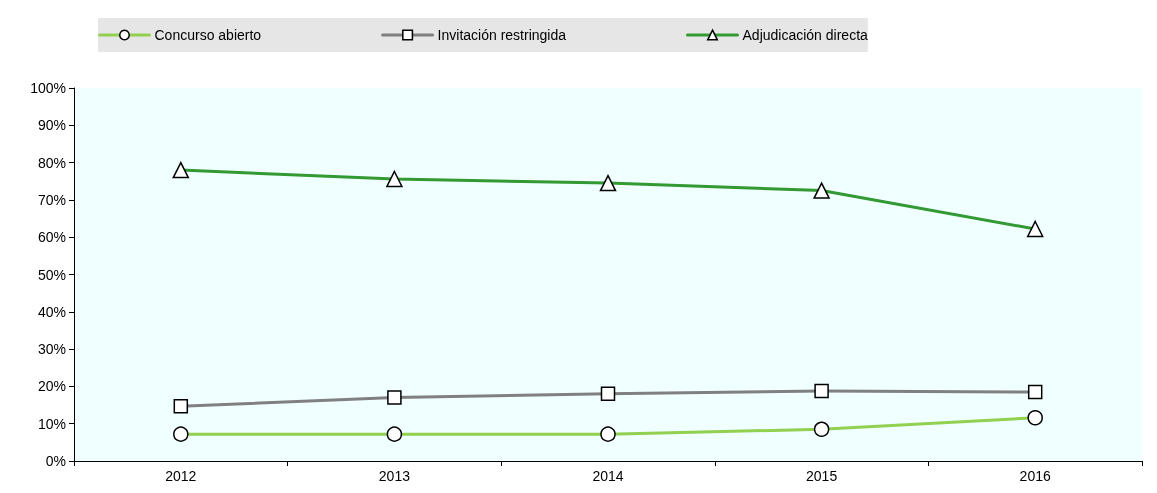 The image size is (1157, 493). What do you see at coordinates (51, 423) in the screenshot?
I see `y-tick-label: 10%` at bounding box center [51, 423].